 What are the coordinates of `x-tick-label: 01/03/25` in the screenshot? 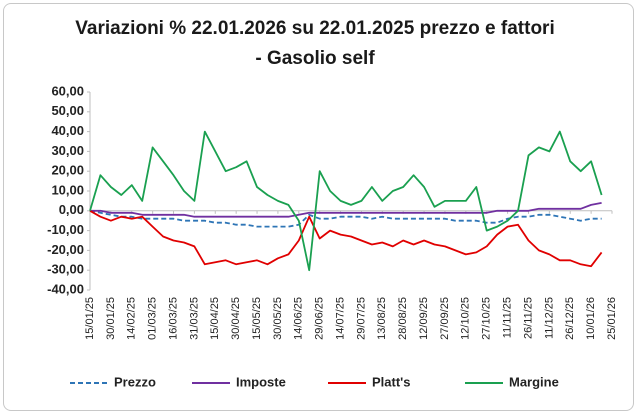 It's located at (153, 318).